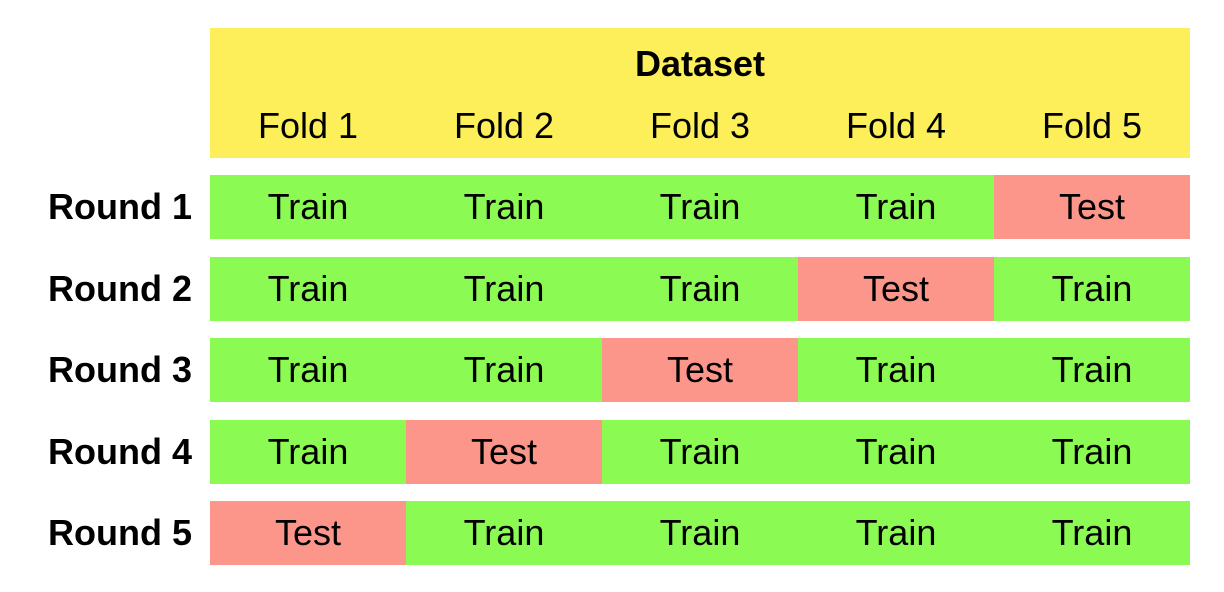 The width and height of the screenshot is (1224, 592). Describe the element at coordinates (700, 63) in the screenshot. I see `dataset-title: Dataset` at that location.